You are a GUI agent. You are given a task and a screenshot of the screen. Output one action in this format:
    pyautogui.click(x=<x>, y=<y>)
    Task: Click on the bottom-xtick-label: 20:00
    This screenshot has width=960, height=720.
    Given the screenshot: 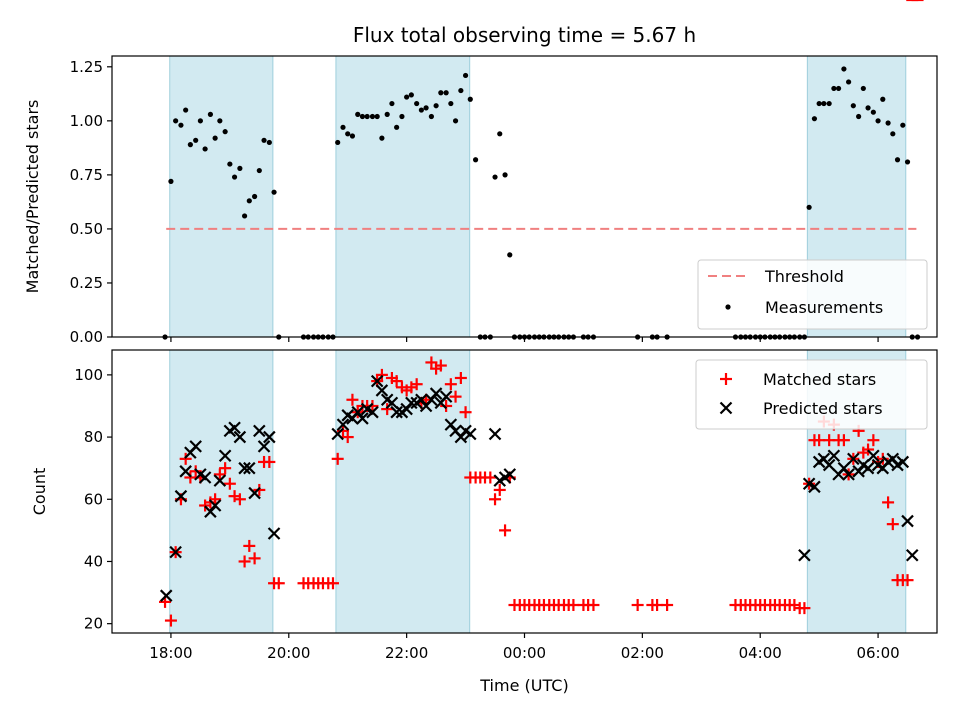 What is the action you would take?
    pyautogui.click(x=288, y=653)
    